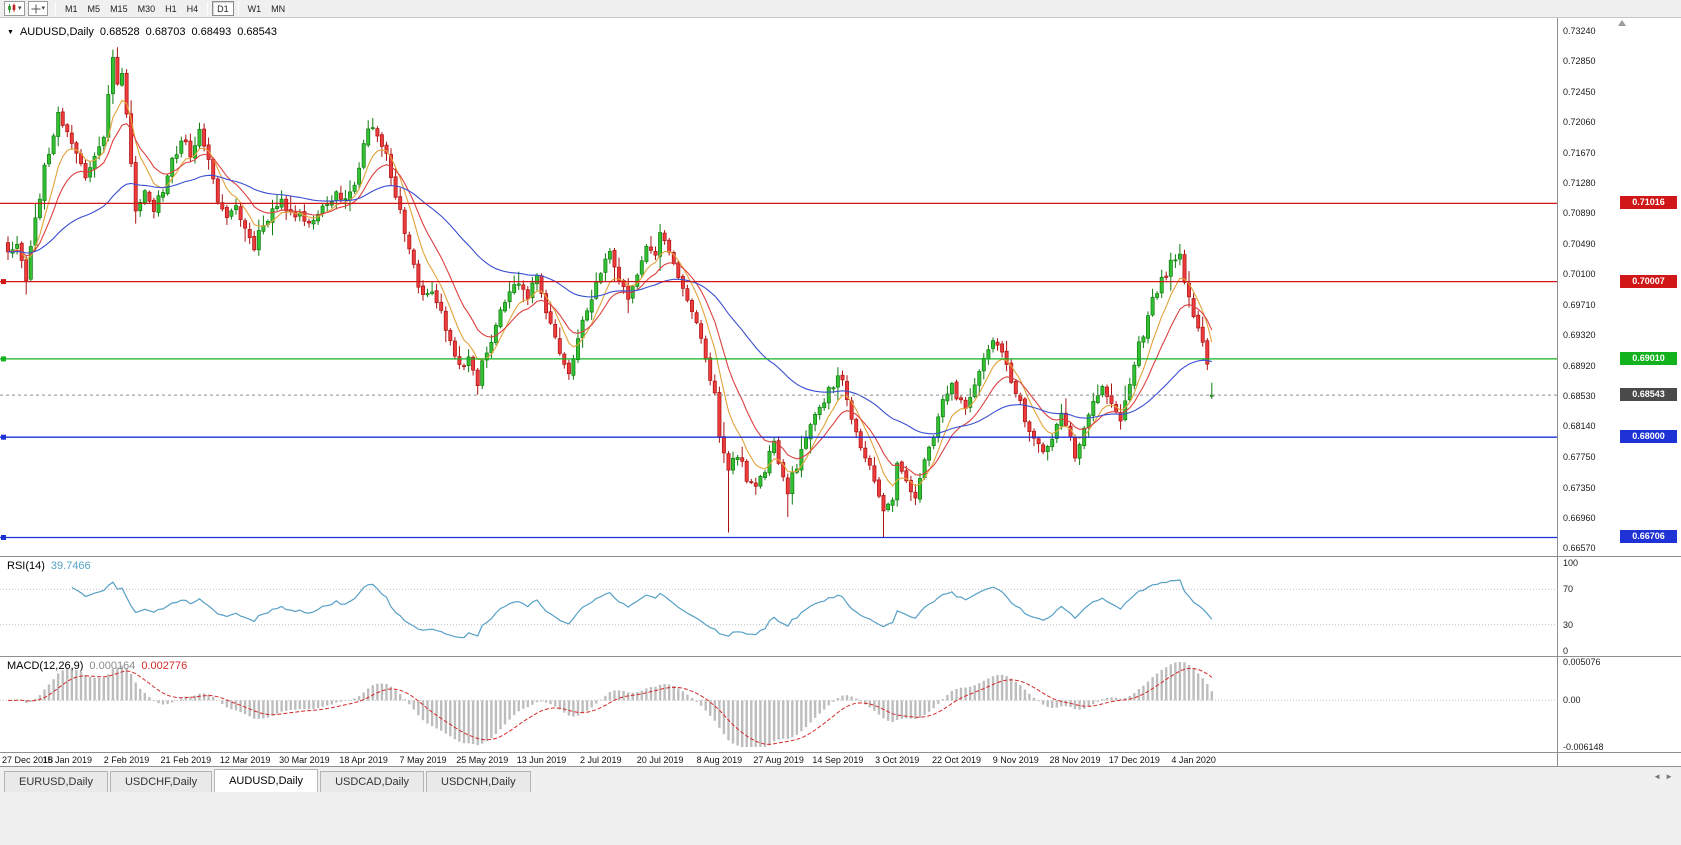 This screenshot has height=845, width=1681. I want to click on crosshair-icon, so click(36, 8).